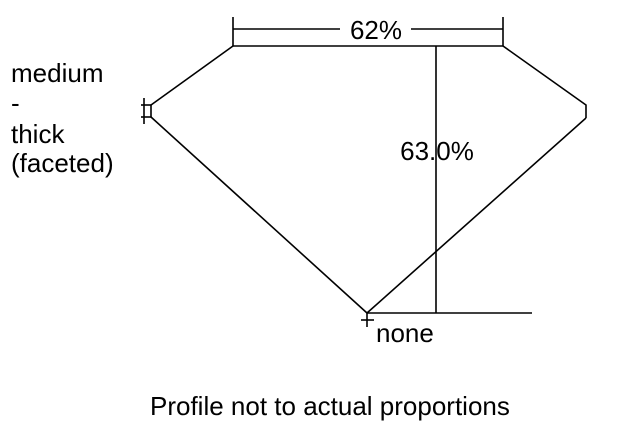 The height and width of the screenshot is (430, 640). I want to click on girdle-label: medium - thick (faceted), so click(62, 118).